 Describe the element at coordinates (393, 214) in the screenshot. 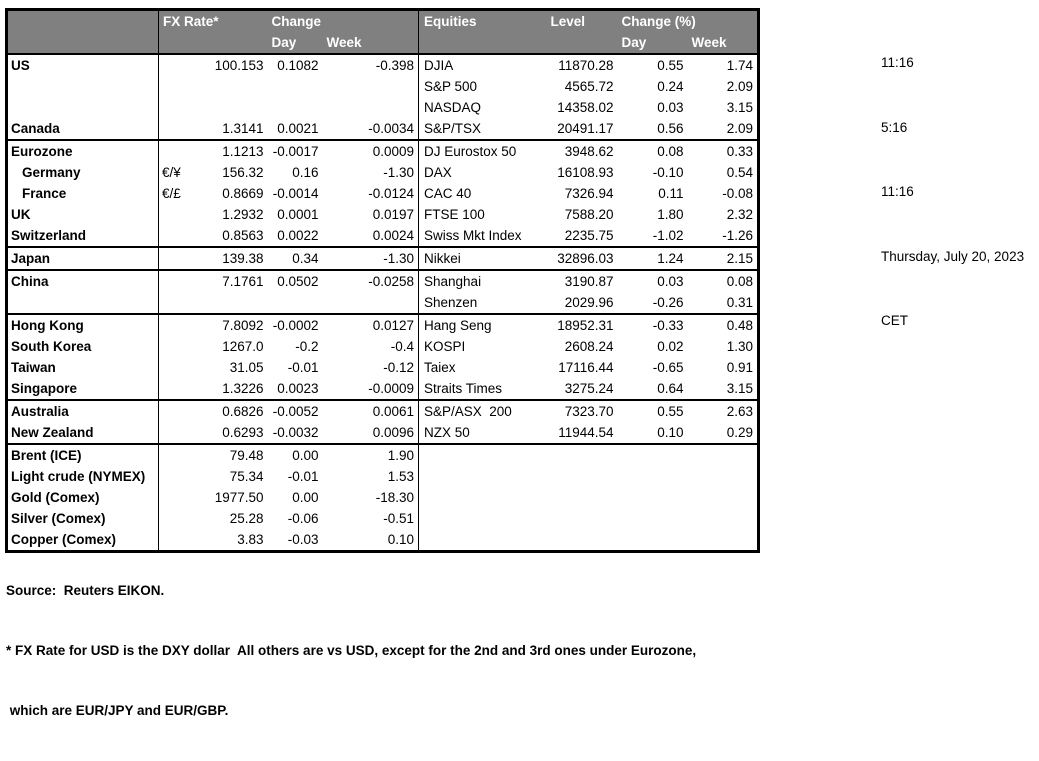

I see `fx-week-change-cell: 0.0197` at that location.